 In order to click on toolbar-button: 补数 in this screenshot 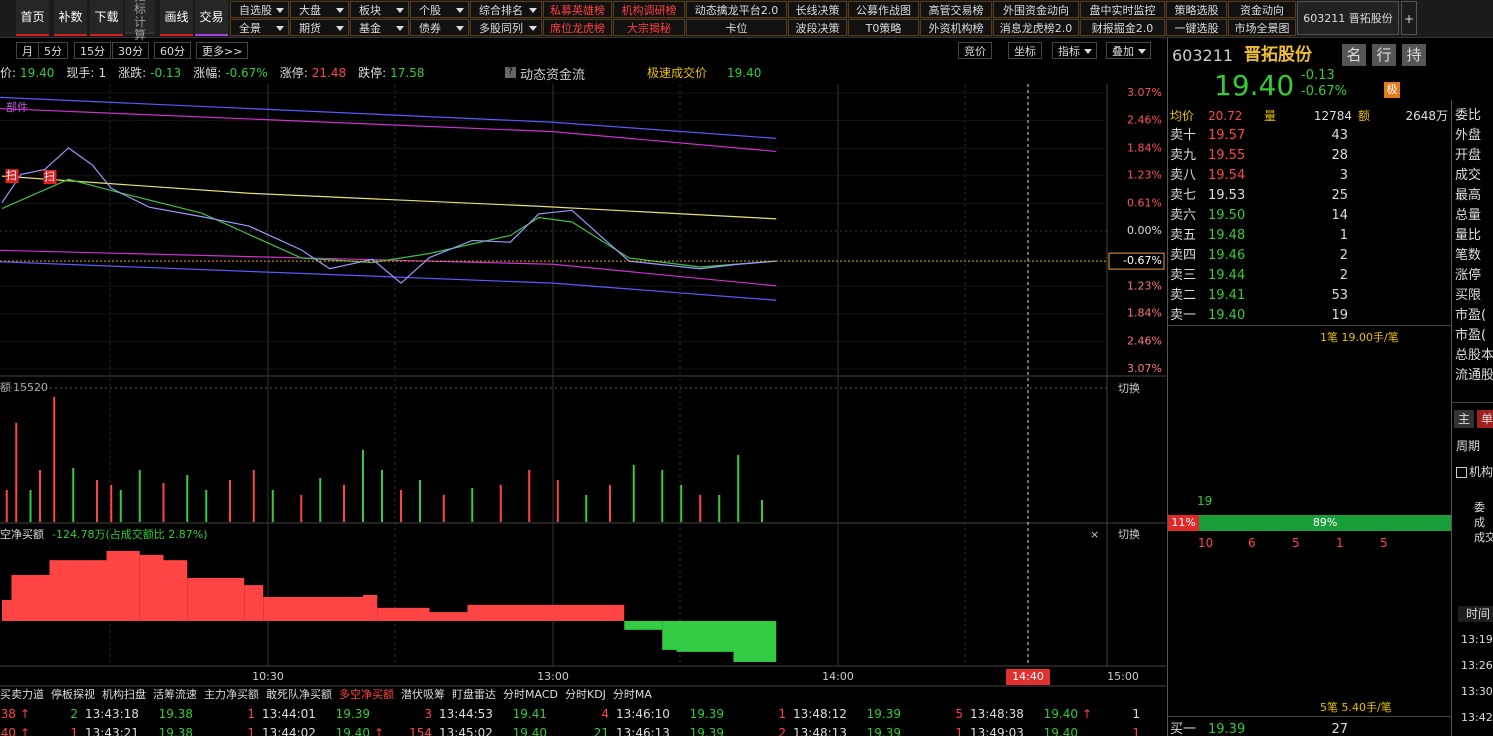, I will do `click(70, 18)`.